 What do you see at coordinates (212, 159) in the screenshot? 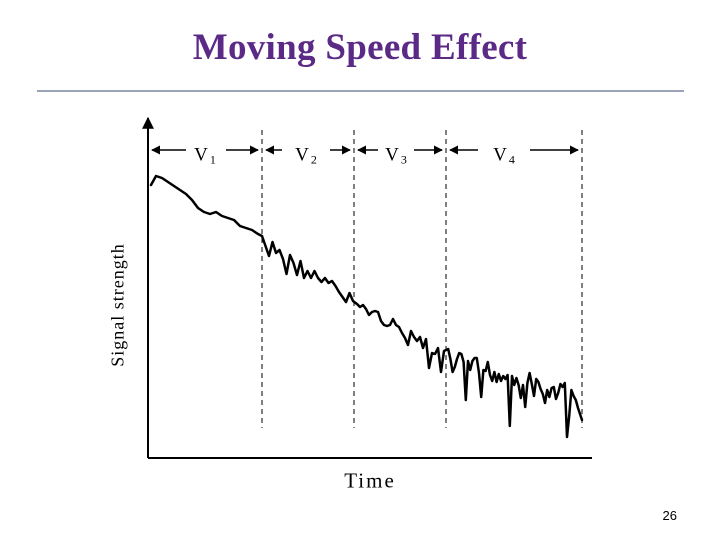
I see `segment-label-v1-sub: 1` at bounding box center [212, 159].